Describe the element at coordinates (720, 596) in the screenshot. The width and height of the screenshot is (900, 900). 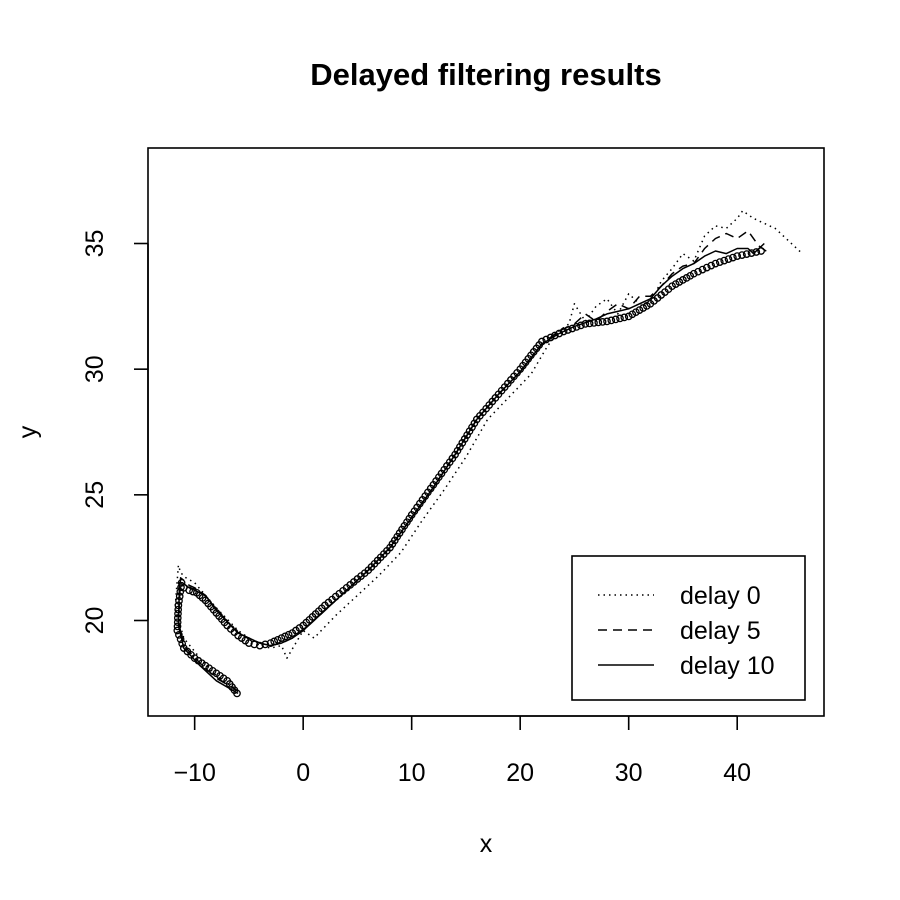
I see `legend-label: delay 0` at that location.